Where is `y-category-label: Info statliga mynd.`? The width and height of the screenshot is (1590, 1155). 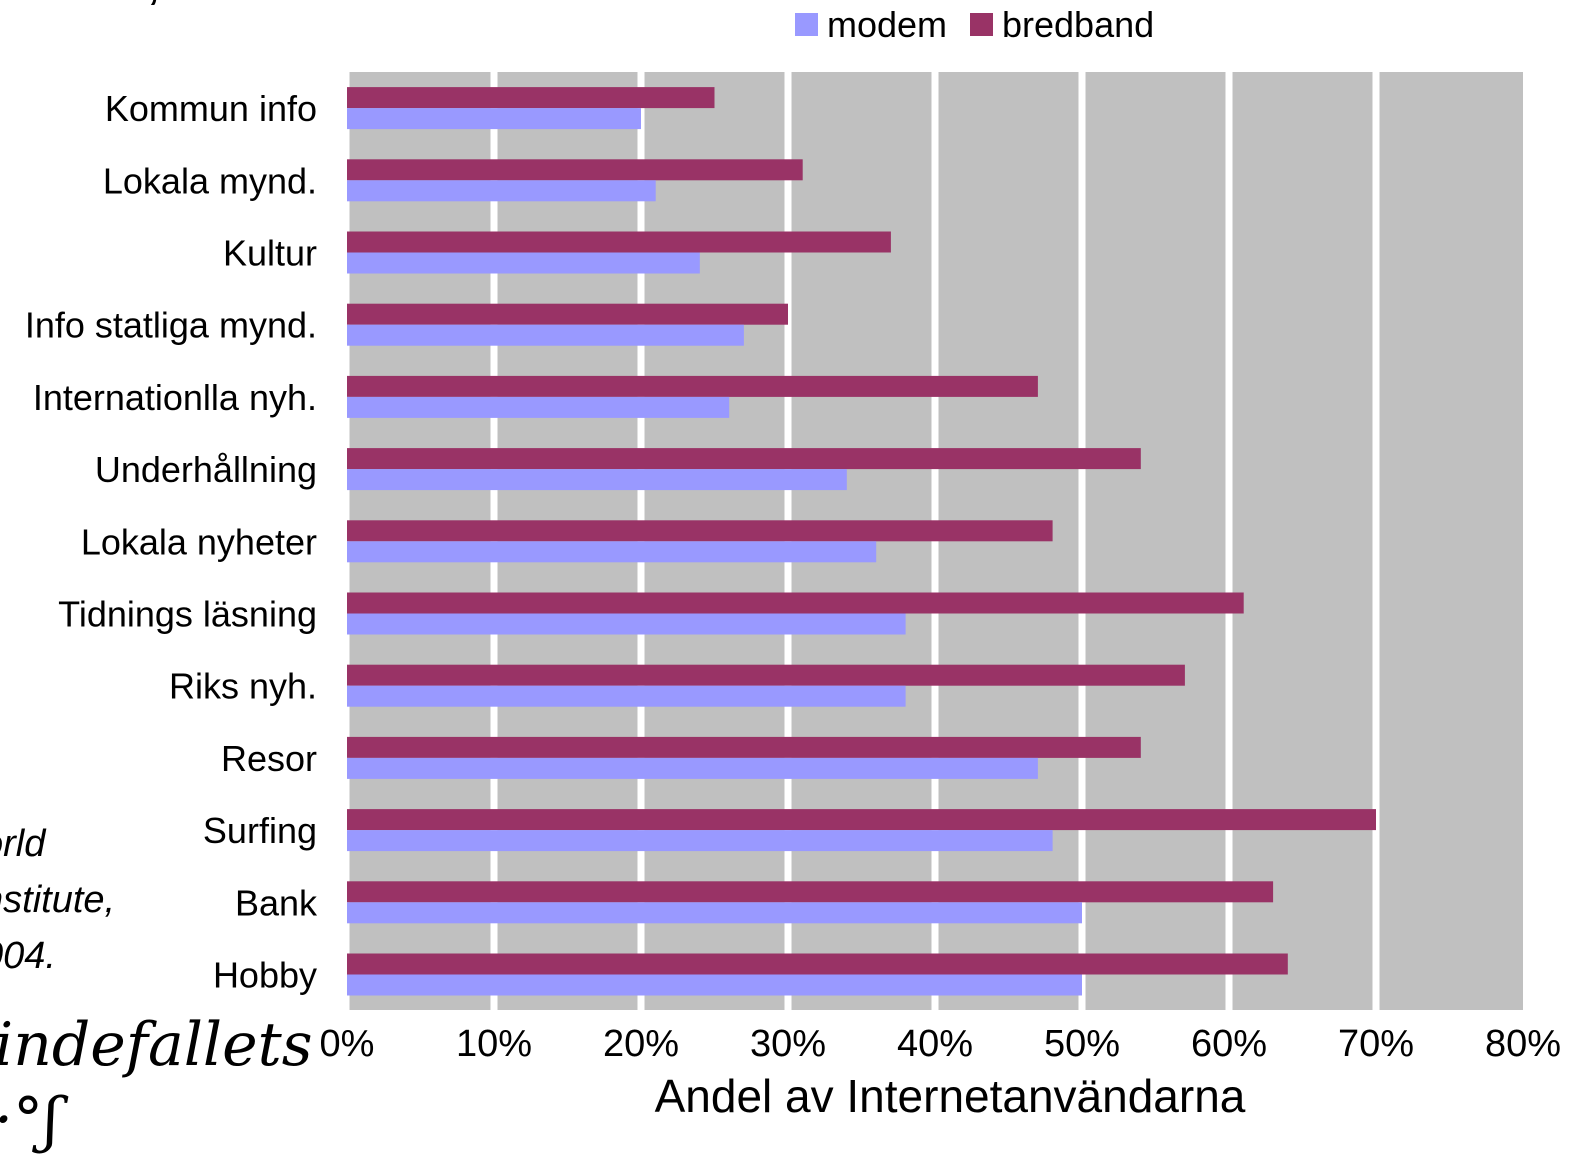
y-category-label: Info statliga mynd. is located at coordinates (171, 325).